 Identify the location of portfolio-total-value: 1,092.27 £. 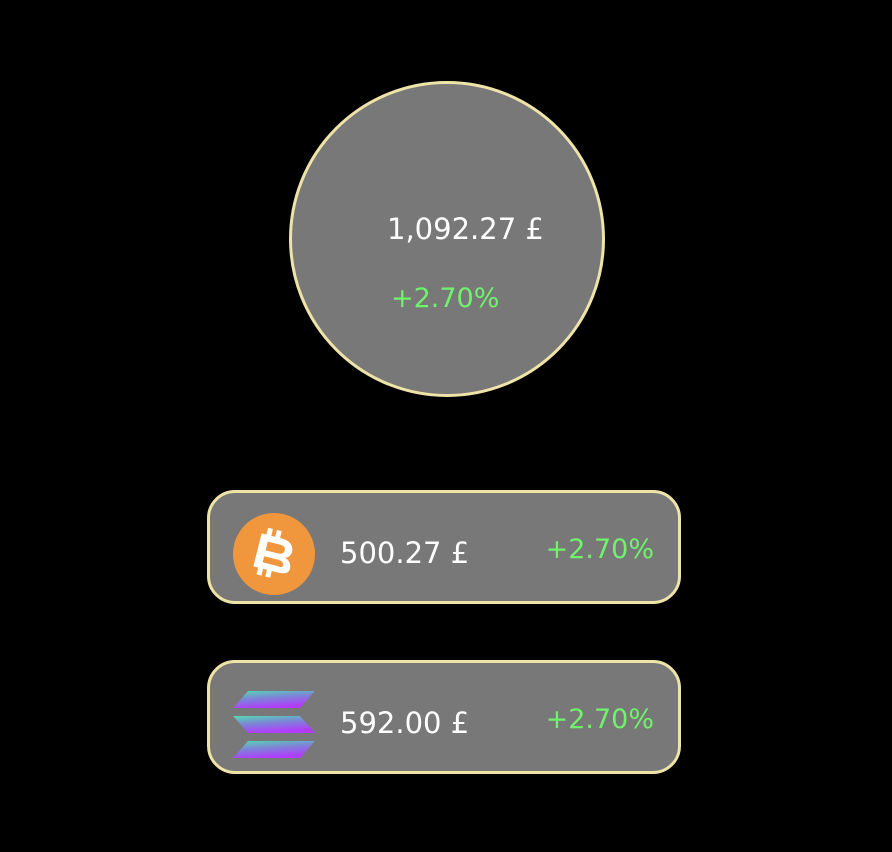
(465, 229).